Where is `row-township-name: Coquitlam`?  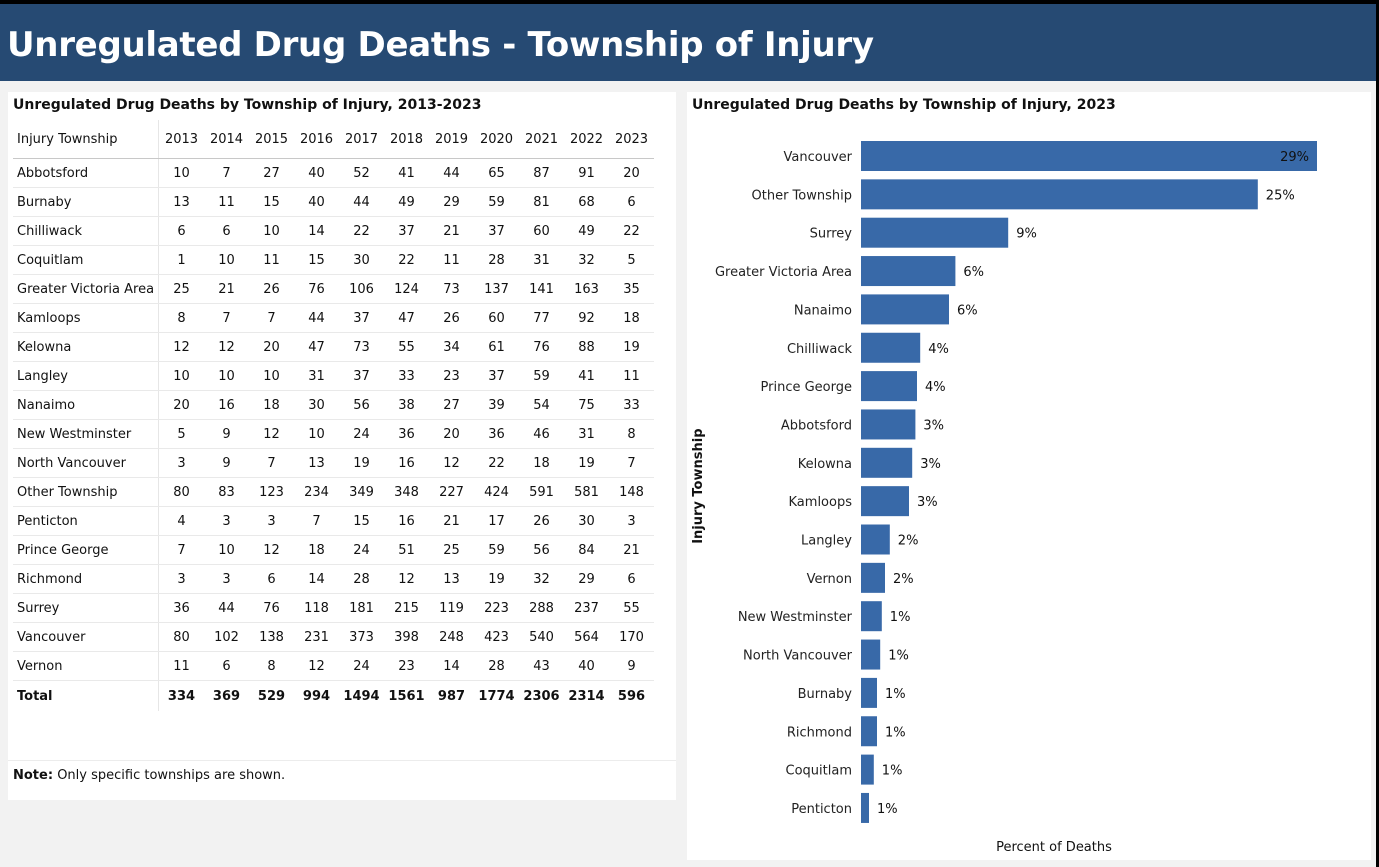 row-township-name: Coquitlam is located at coordinates (86, 260).